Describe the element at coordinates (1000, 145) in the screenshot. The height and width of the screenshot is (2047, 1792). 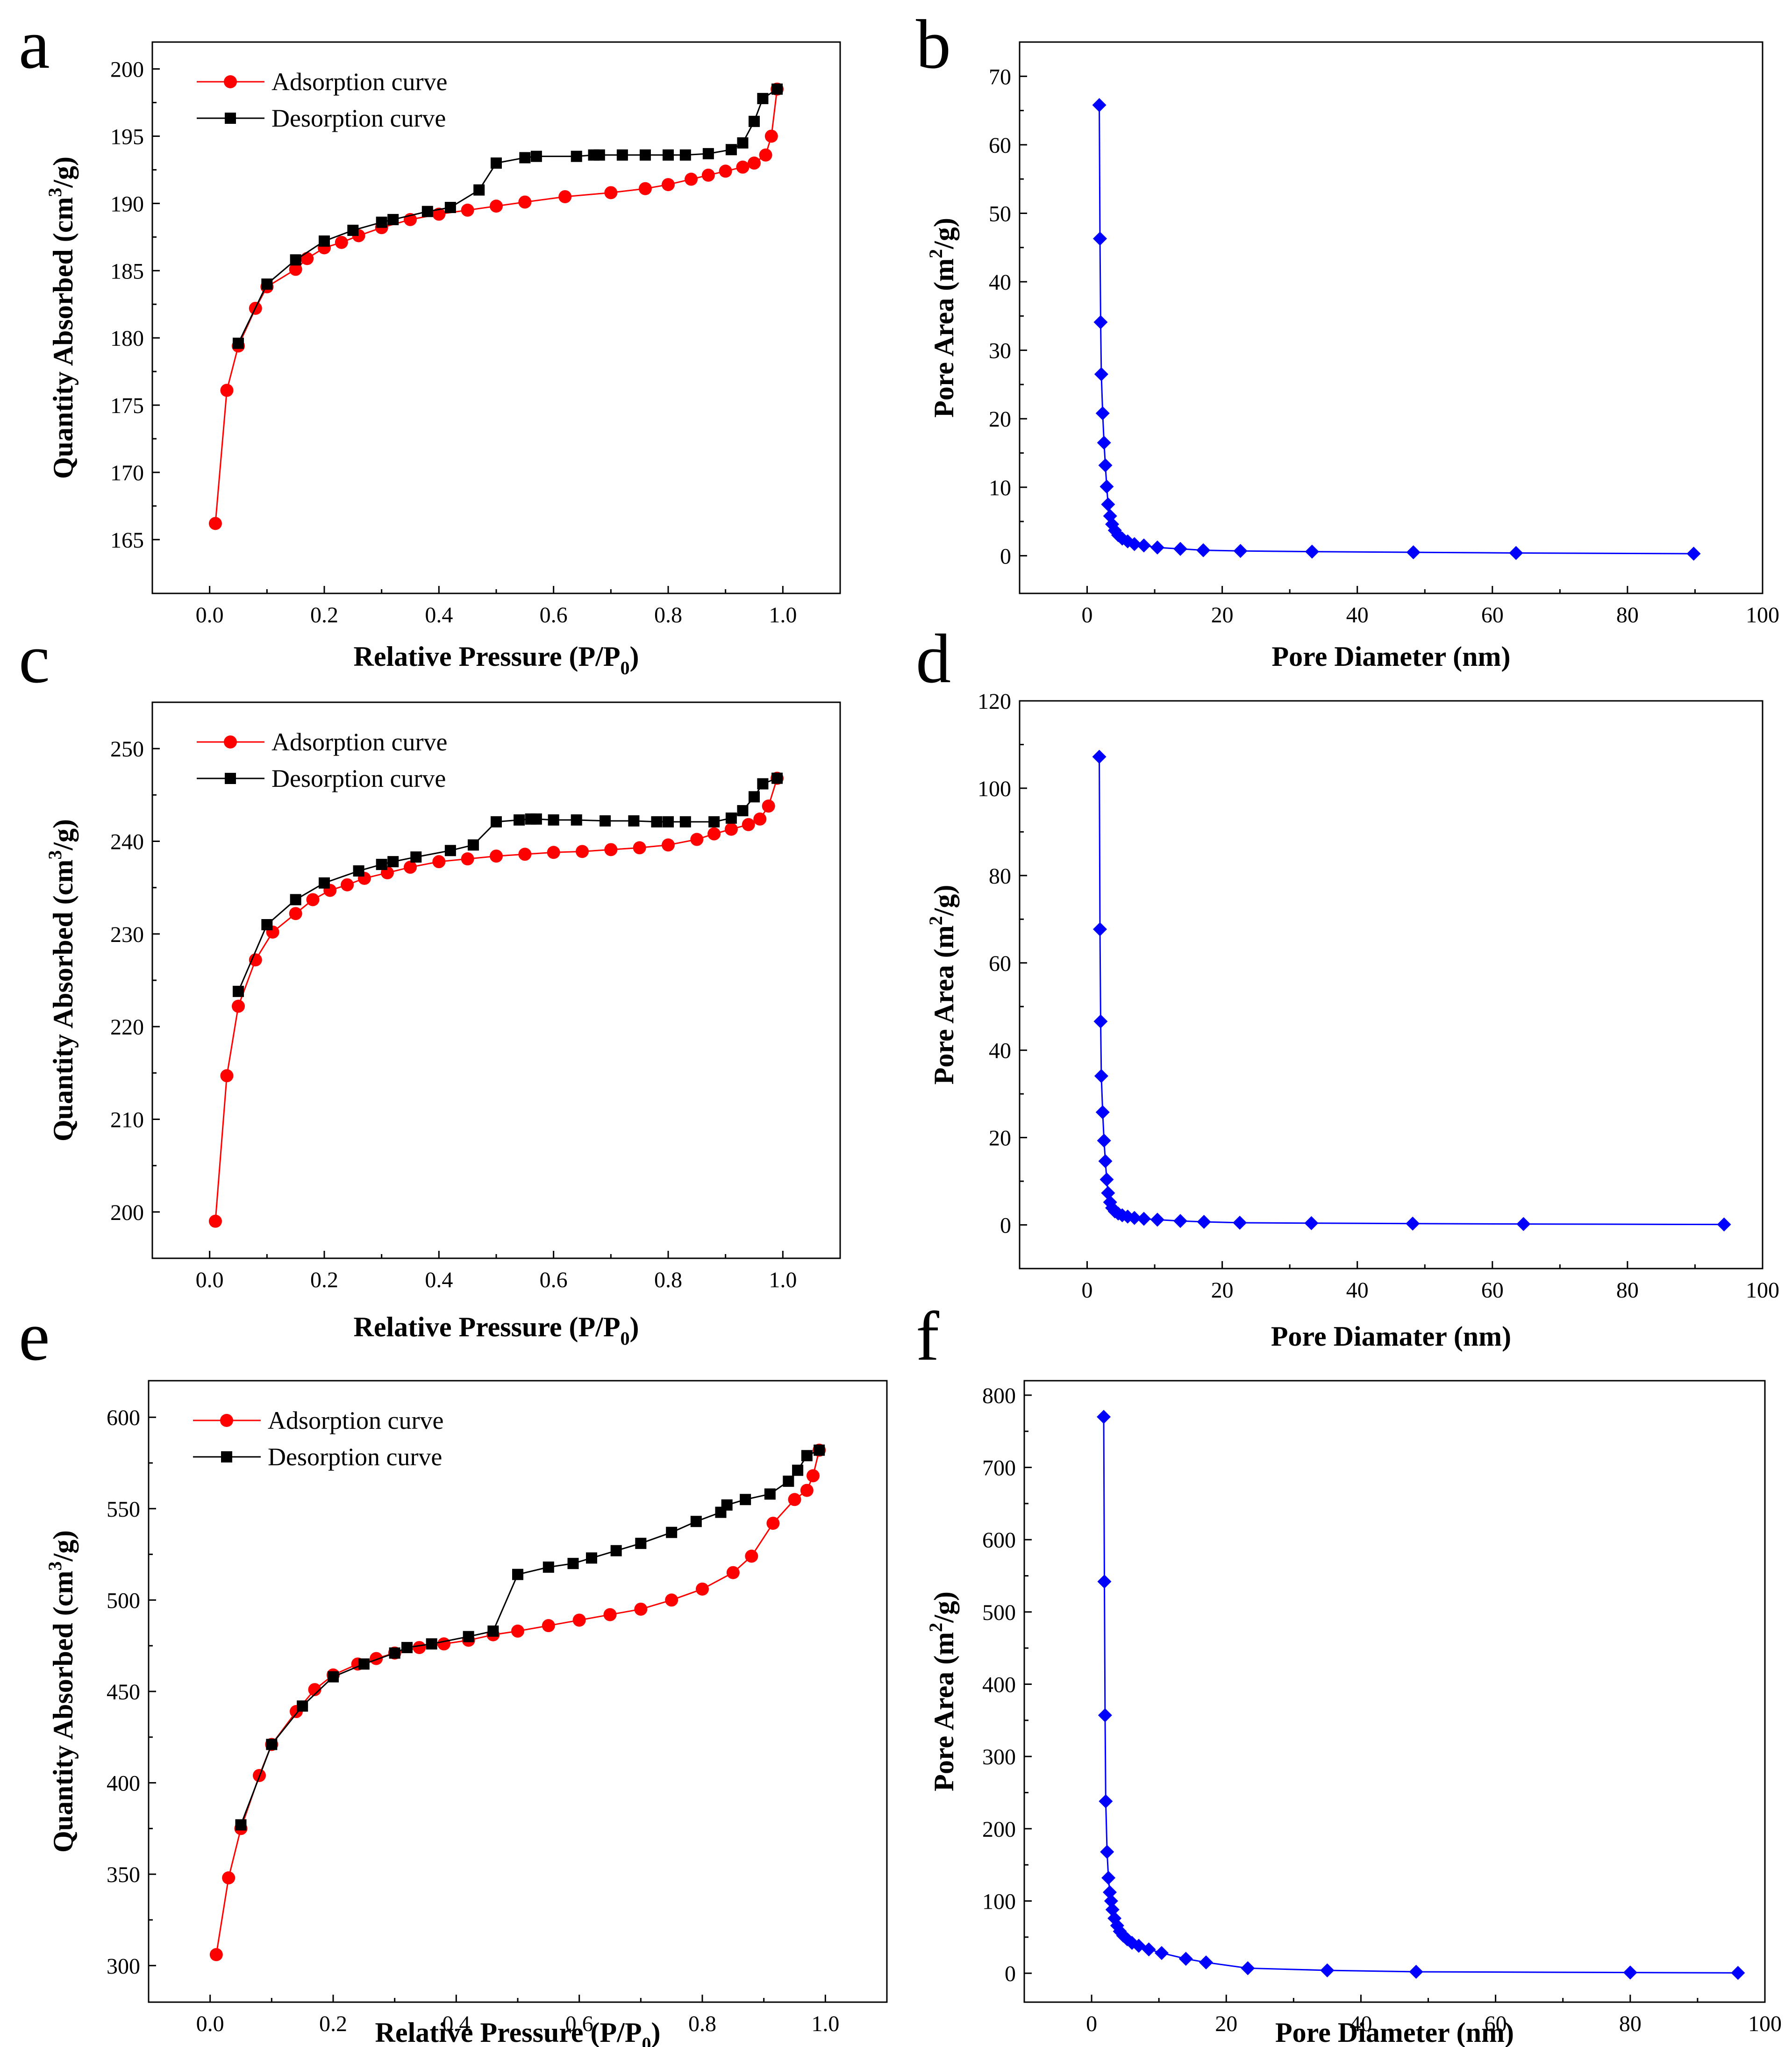
I see `y-tick-label: 60` at that location.